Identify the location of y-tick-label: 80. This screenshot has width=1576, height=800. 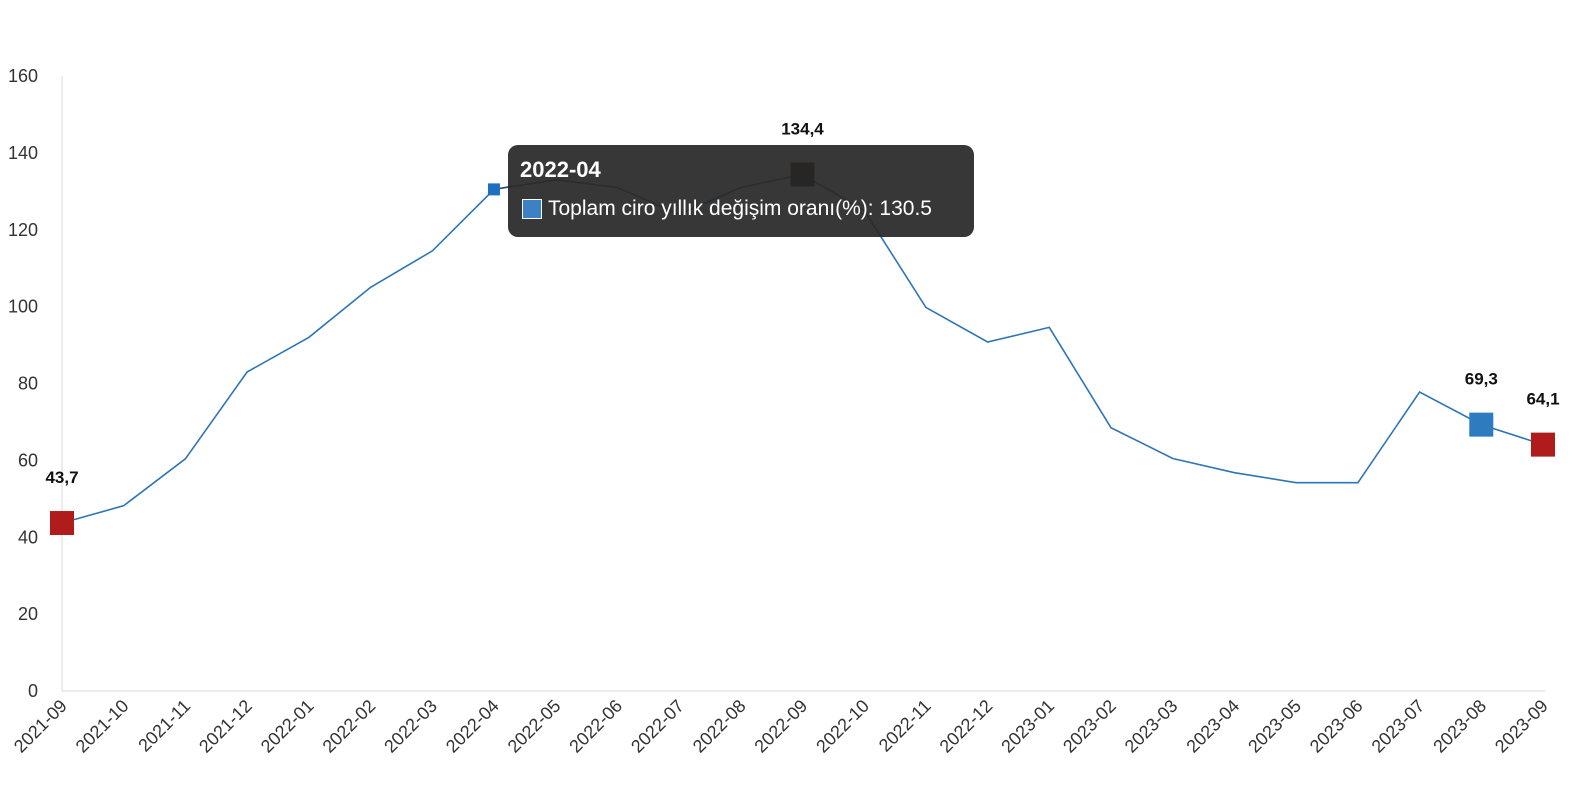
(28, 384).